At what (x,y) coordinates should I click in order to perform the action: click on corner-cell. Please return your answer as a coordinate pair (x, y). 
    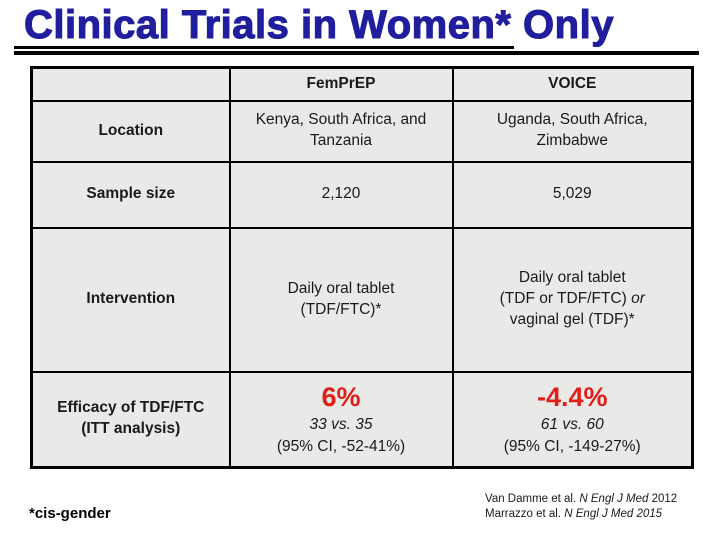
    Looking at the image, I should click on (130, 84).